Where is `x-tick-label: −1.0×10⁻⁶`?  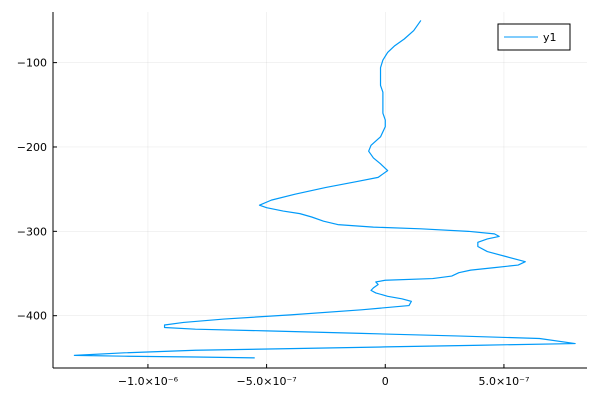
x-tick-label: −1.0×10⁻⁶ is located at coordinates (148, 381).